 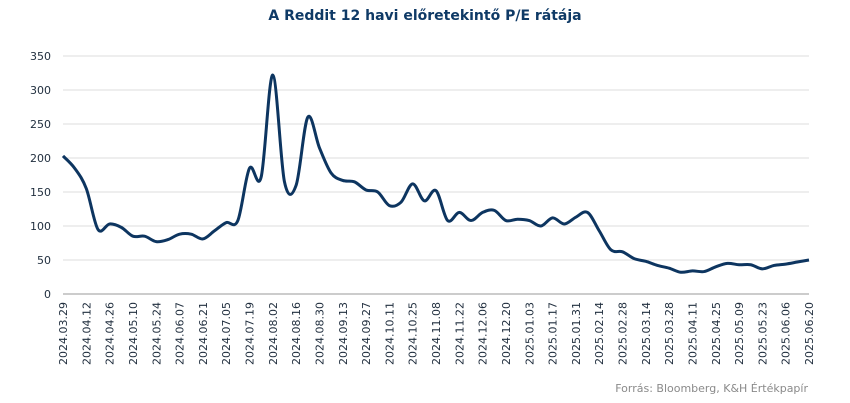 What do you see at coordinates (133, 333) in the screenshot?
I see `x-tick-label: 2024.05.10` at bounding box center [133, 333].